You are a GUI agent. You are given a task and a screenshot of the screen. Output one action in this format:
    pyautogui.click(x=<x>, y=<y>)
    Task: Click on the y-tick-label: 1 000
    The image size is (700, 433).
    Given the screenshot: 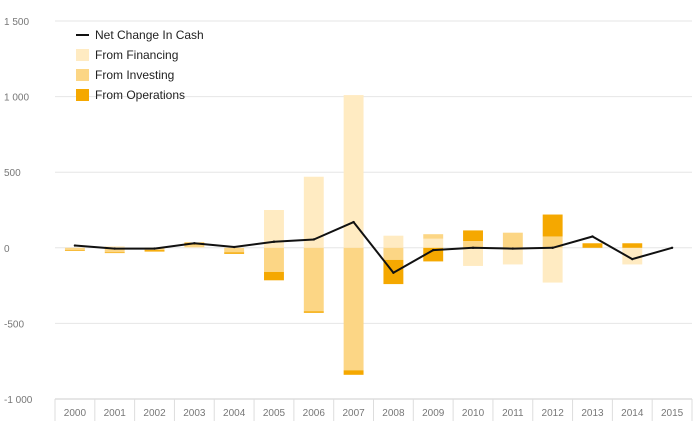 What is the action you would take?
    pyautogui.click(x=16, y=98)
    